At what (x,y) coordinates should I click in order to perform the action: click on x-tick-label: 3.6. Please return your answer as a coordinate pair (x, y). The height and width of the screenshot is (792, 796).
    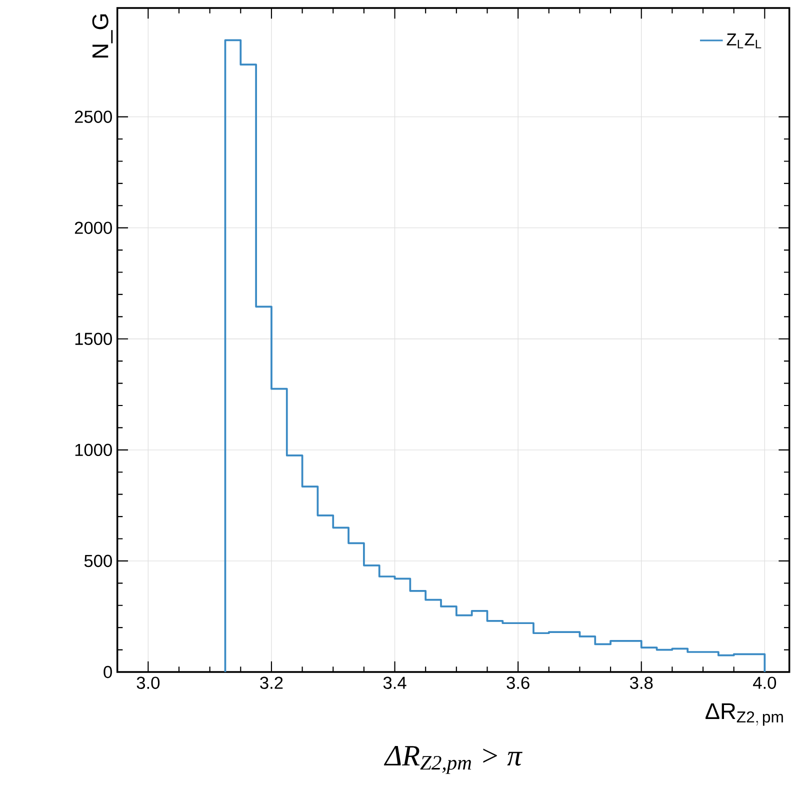
    Looking at the image, I should click on (518, 682).